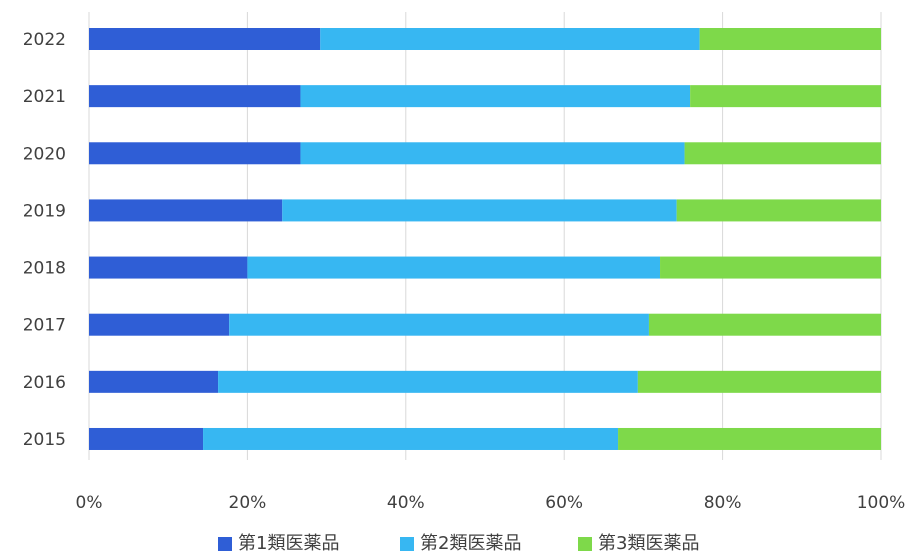 This screenshot has width=910, height=560. I want to click on x-tick-label: 100%, so click(881, 503).